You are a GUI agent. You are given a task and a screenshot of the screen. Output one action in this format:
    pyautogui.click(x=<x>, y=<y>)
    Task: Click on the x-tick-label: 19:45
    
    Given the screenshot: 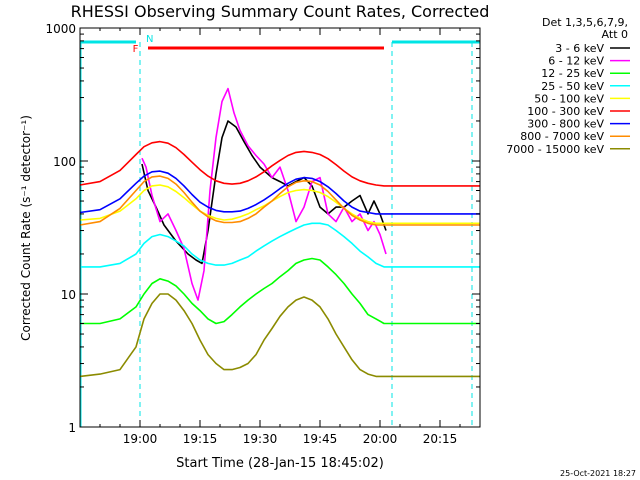 What is the action you would take?
    pyautogui.click(x=320, y=439)
    